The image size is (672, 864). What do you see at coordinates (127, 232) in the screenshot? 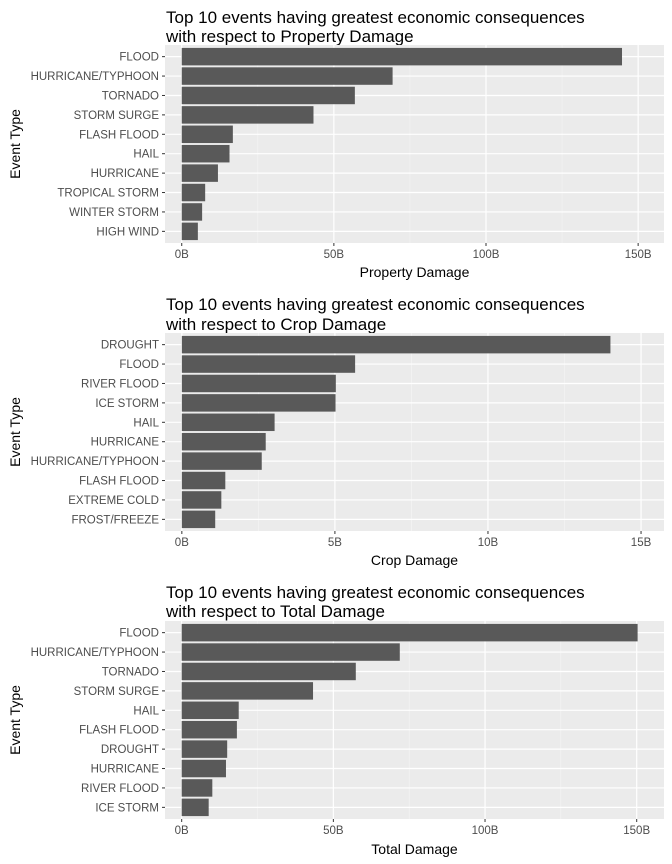
I see `y-tick-label: HIGH WIND` at bounding box center [127, 232].